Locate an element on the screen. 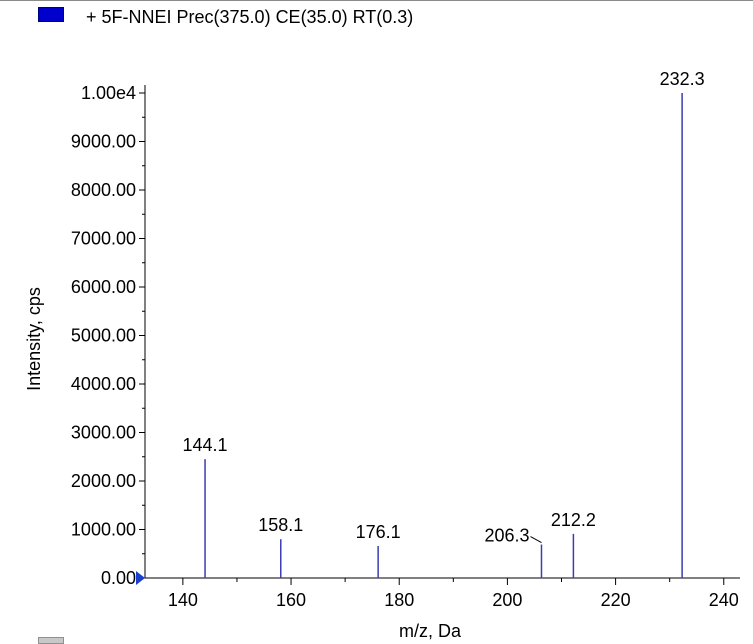 This screenshot has width=753, height=644. legend-swatch is located at coordinates (51, 14).